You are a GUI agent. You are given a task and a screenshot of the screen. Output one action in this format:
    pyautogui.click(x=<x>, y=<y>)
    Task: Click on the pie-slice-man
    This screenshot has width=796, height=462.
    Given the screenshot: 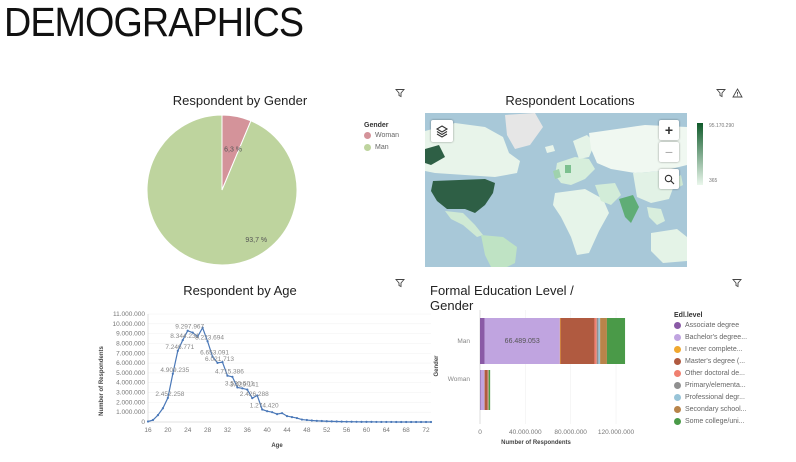 What is the action you would take?
    pyautogui.click(x=222, y=190)
    